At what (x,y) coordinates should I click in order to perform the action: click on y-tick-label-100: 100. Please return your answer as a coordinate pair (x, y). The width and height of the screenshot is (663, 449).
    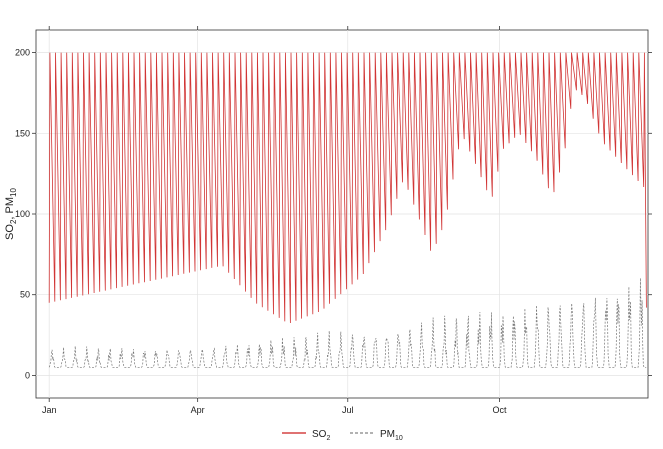
    Looking at the image, I should click on (22, 214).